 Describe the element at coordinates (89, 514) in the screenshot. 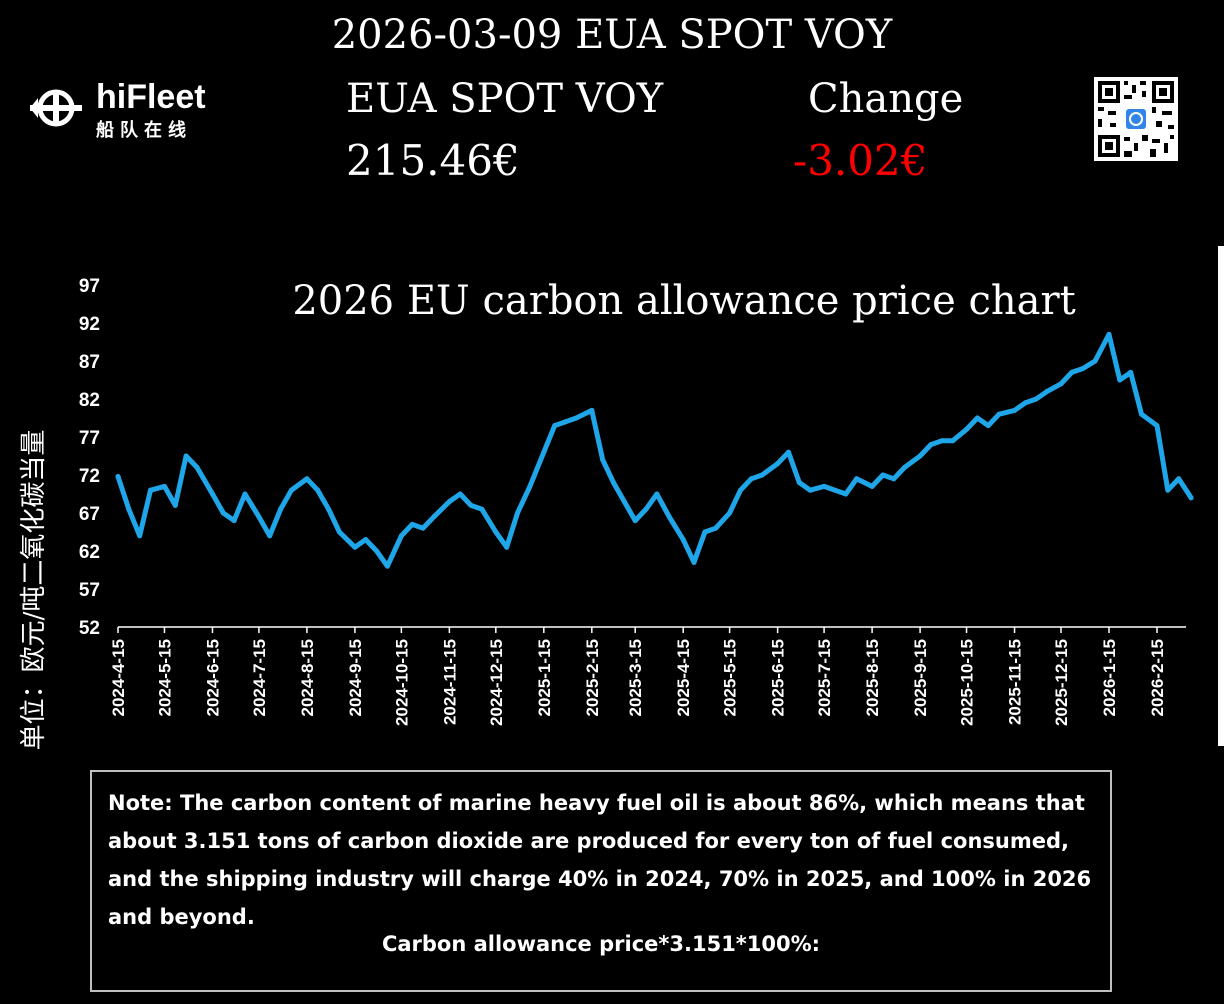

I see `y-tick-label: 67` at that location.